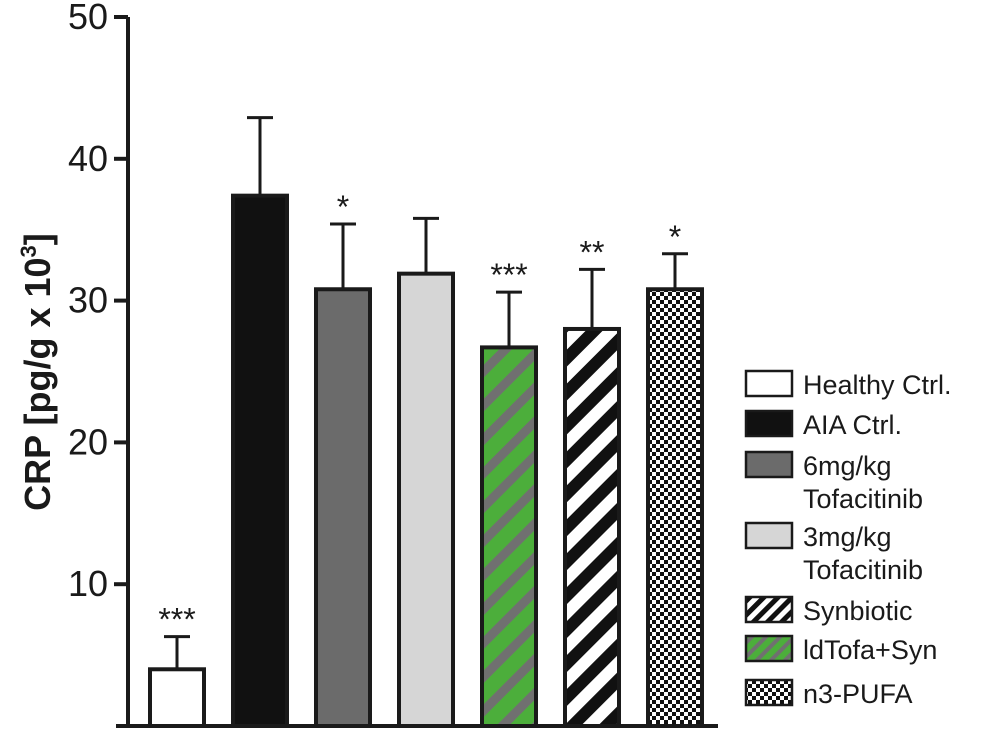 The height and width of the screenshot is (732, 982). What do you see at coordinates (88, 441) in the screenshot?
I see `y-tick-label: 20` at bounding box center [88, 441].